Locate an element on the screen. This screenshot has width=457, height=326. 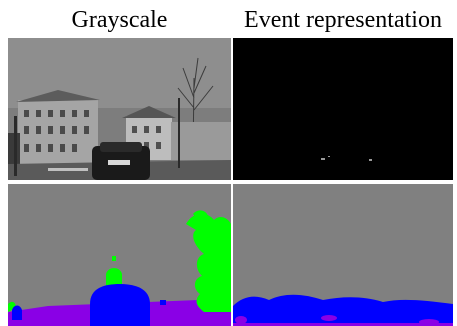
column-header-event-representation: Event representation is located at coordinates (343, 20).